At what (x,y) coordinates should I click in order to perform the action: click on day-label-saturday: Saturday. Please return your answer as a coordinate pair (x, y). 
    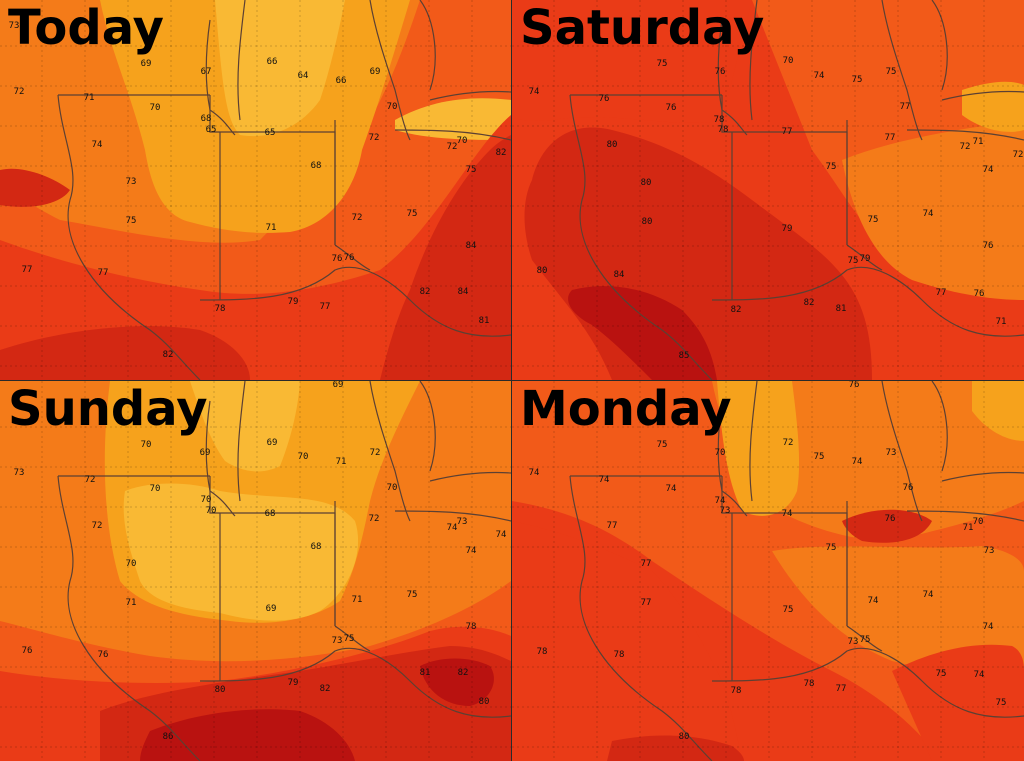
    Looking at the image, I should click on (642, 28).